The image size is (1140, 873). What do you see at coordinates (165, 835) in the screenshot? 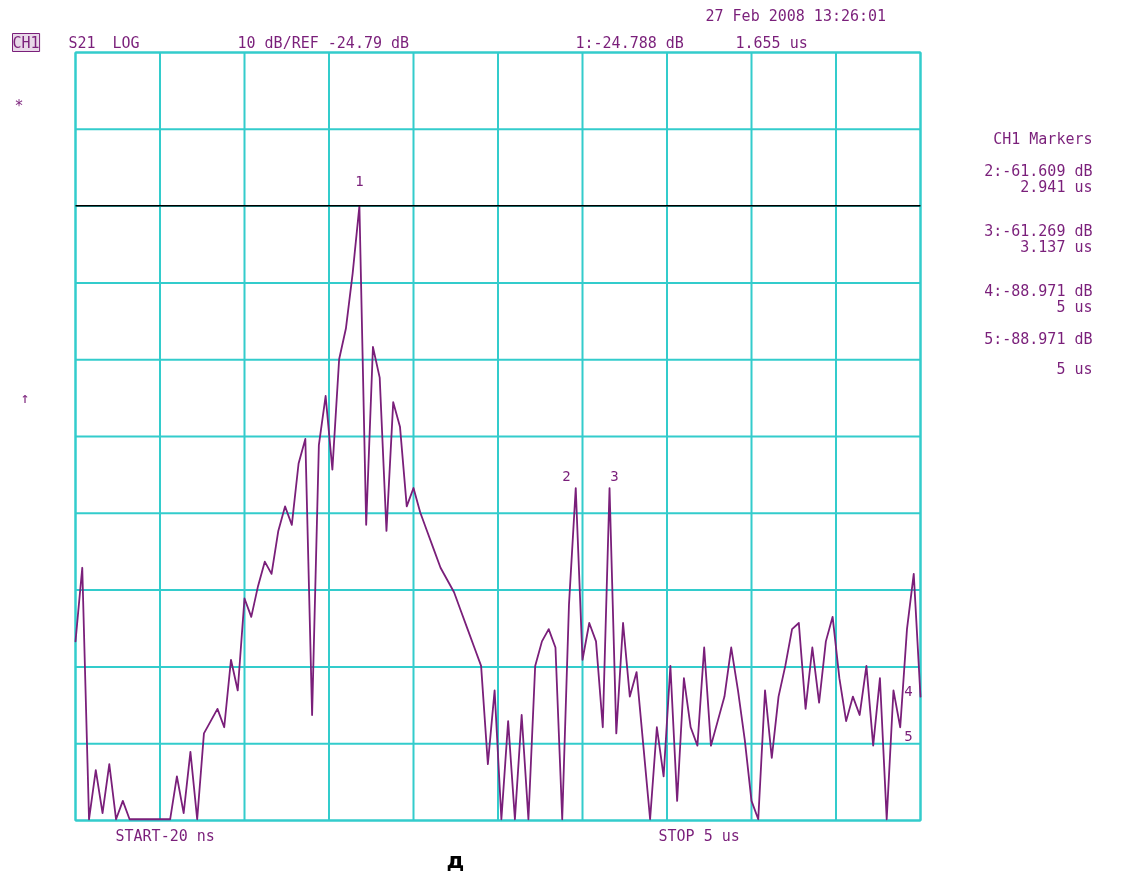
I see `text: START-20 ns` at bounding box center [165, 835].